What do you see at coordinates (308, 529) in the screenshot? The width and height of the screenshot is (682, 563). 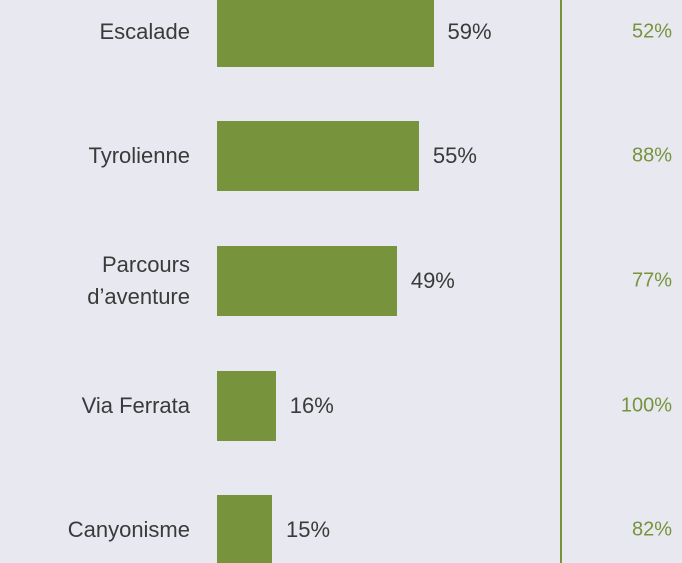 I see `value-label: 15%` at bounding box center [308, 529].